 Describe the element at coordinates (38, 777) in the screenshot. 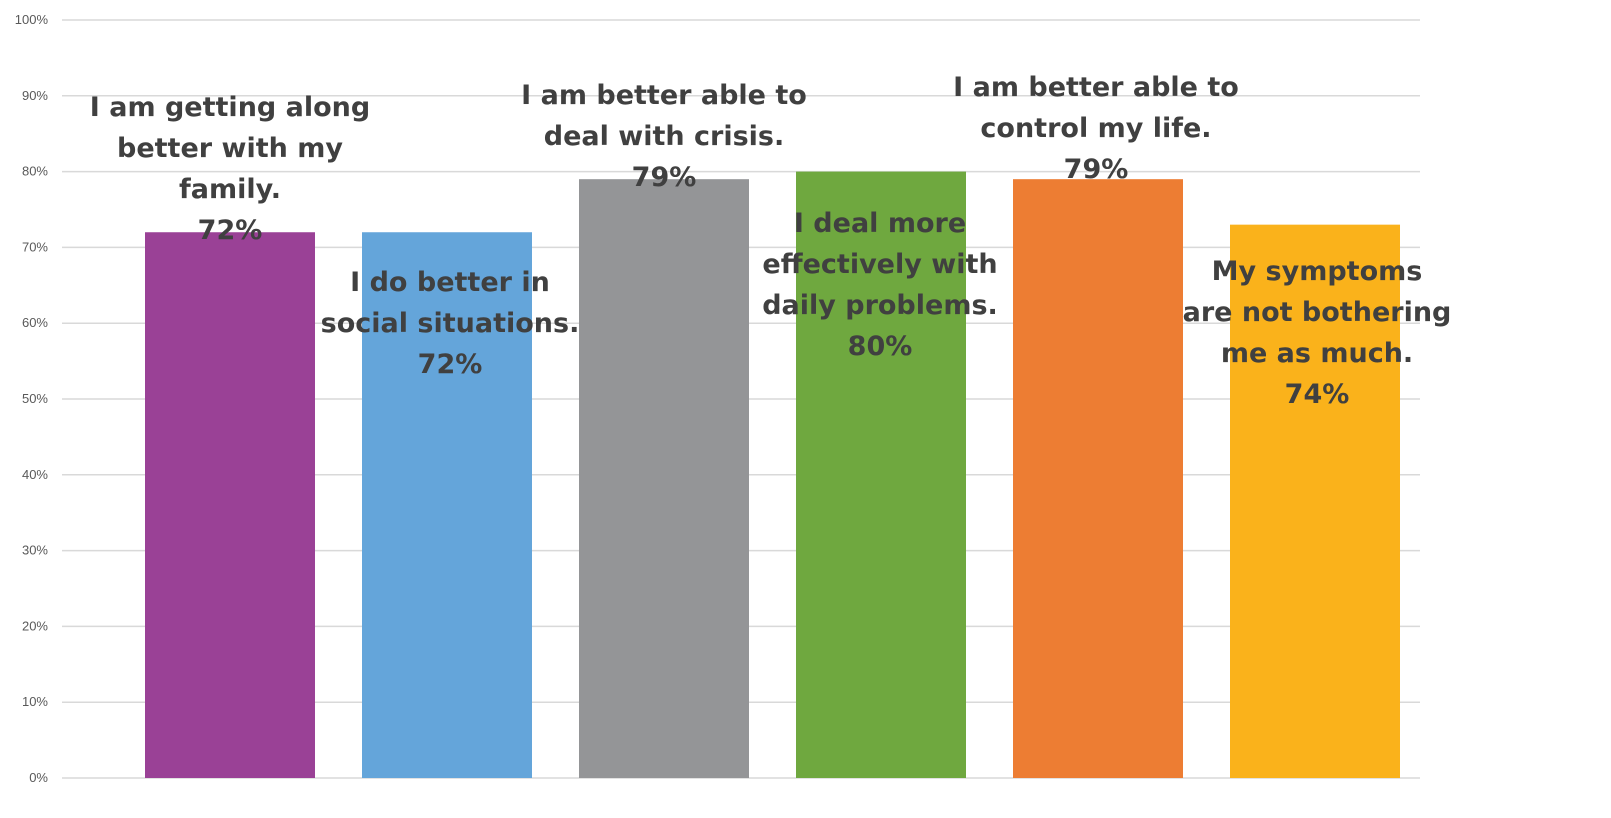

I see `y-tick-label: 0%` at that location.